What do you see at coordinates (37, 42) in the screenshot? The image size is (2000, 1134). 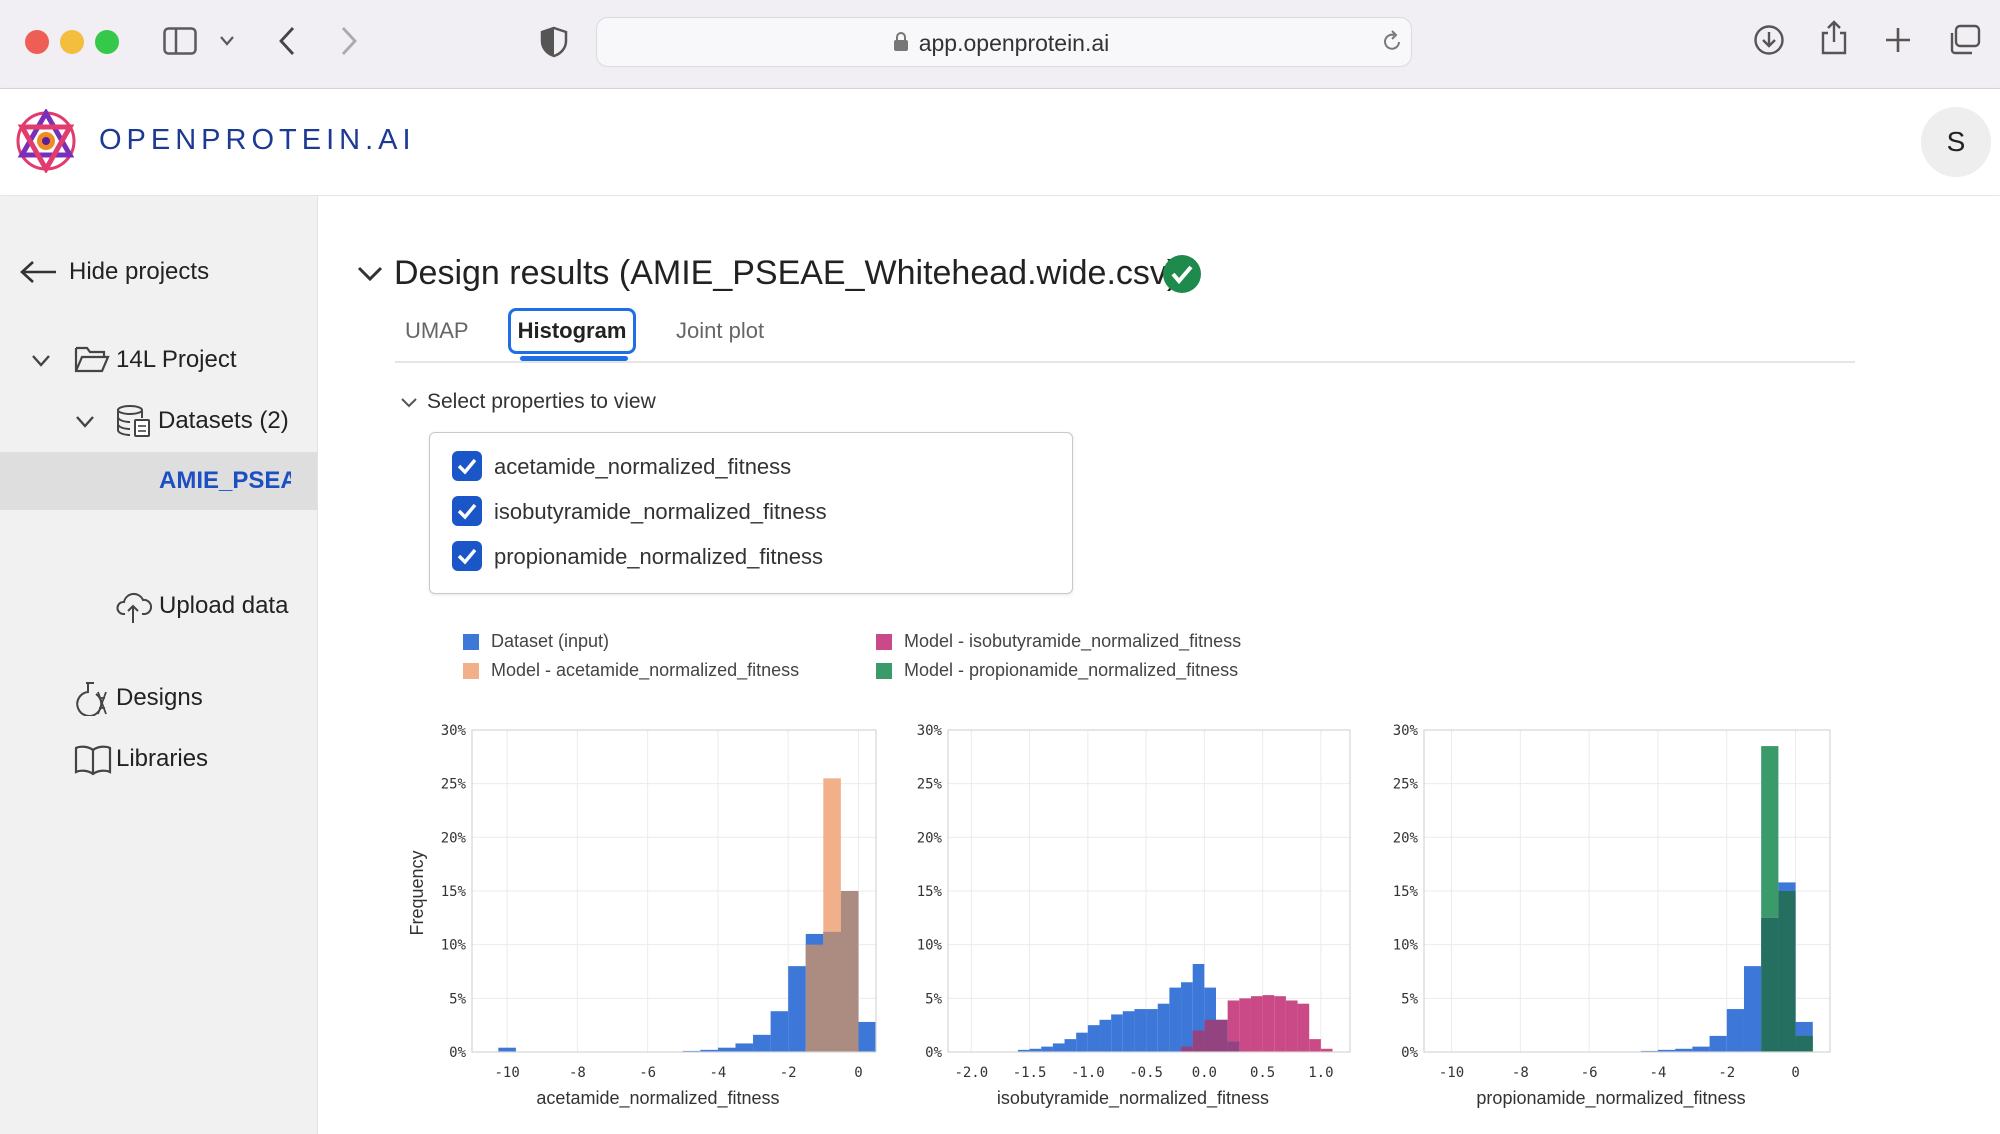 I see `close-window-button` at bounding box center [37, 42].